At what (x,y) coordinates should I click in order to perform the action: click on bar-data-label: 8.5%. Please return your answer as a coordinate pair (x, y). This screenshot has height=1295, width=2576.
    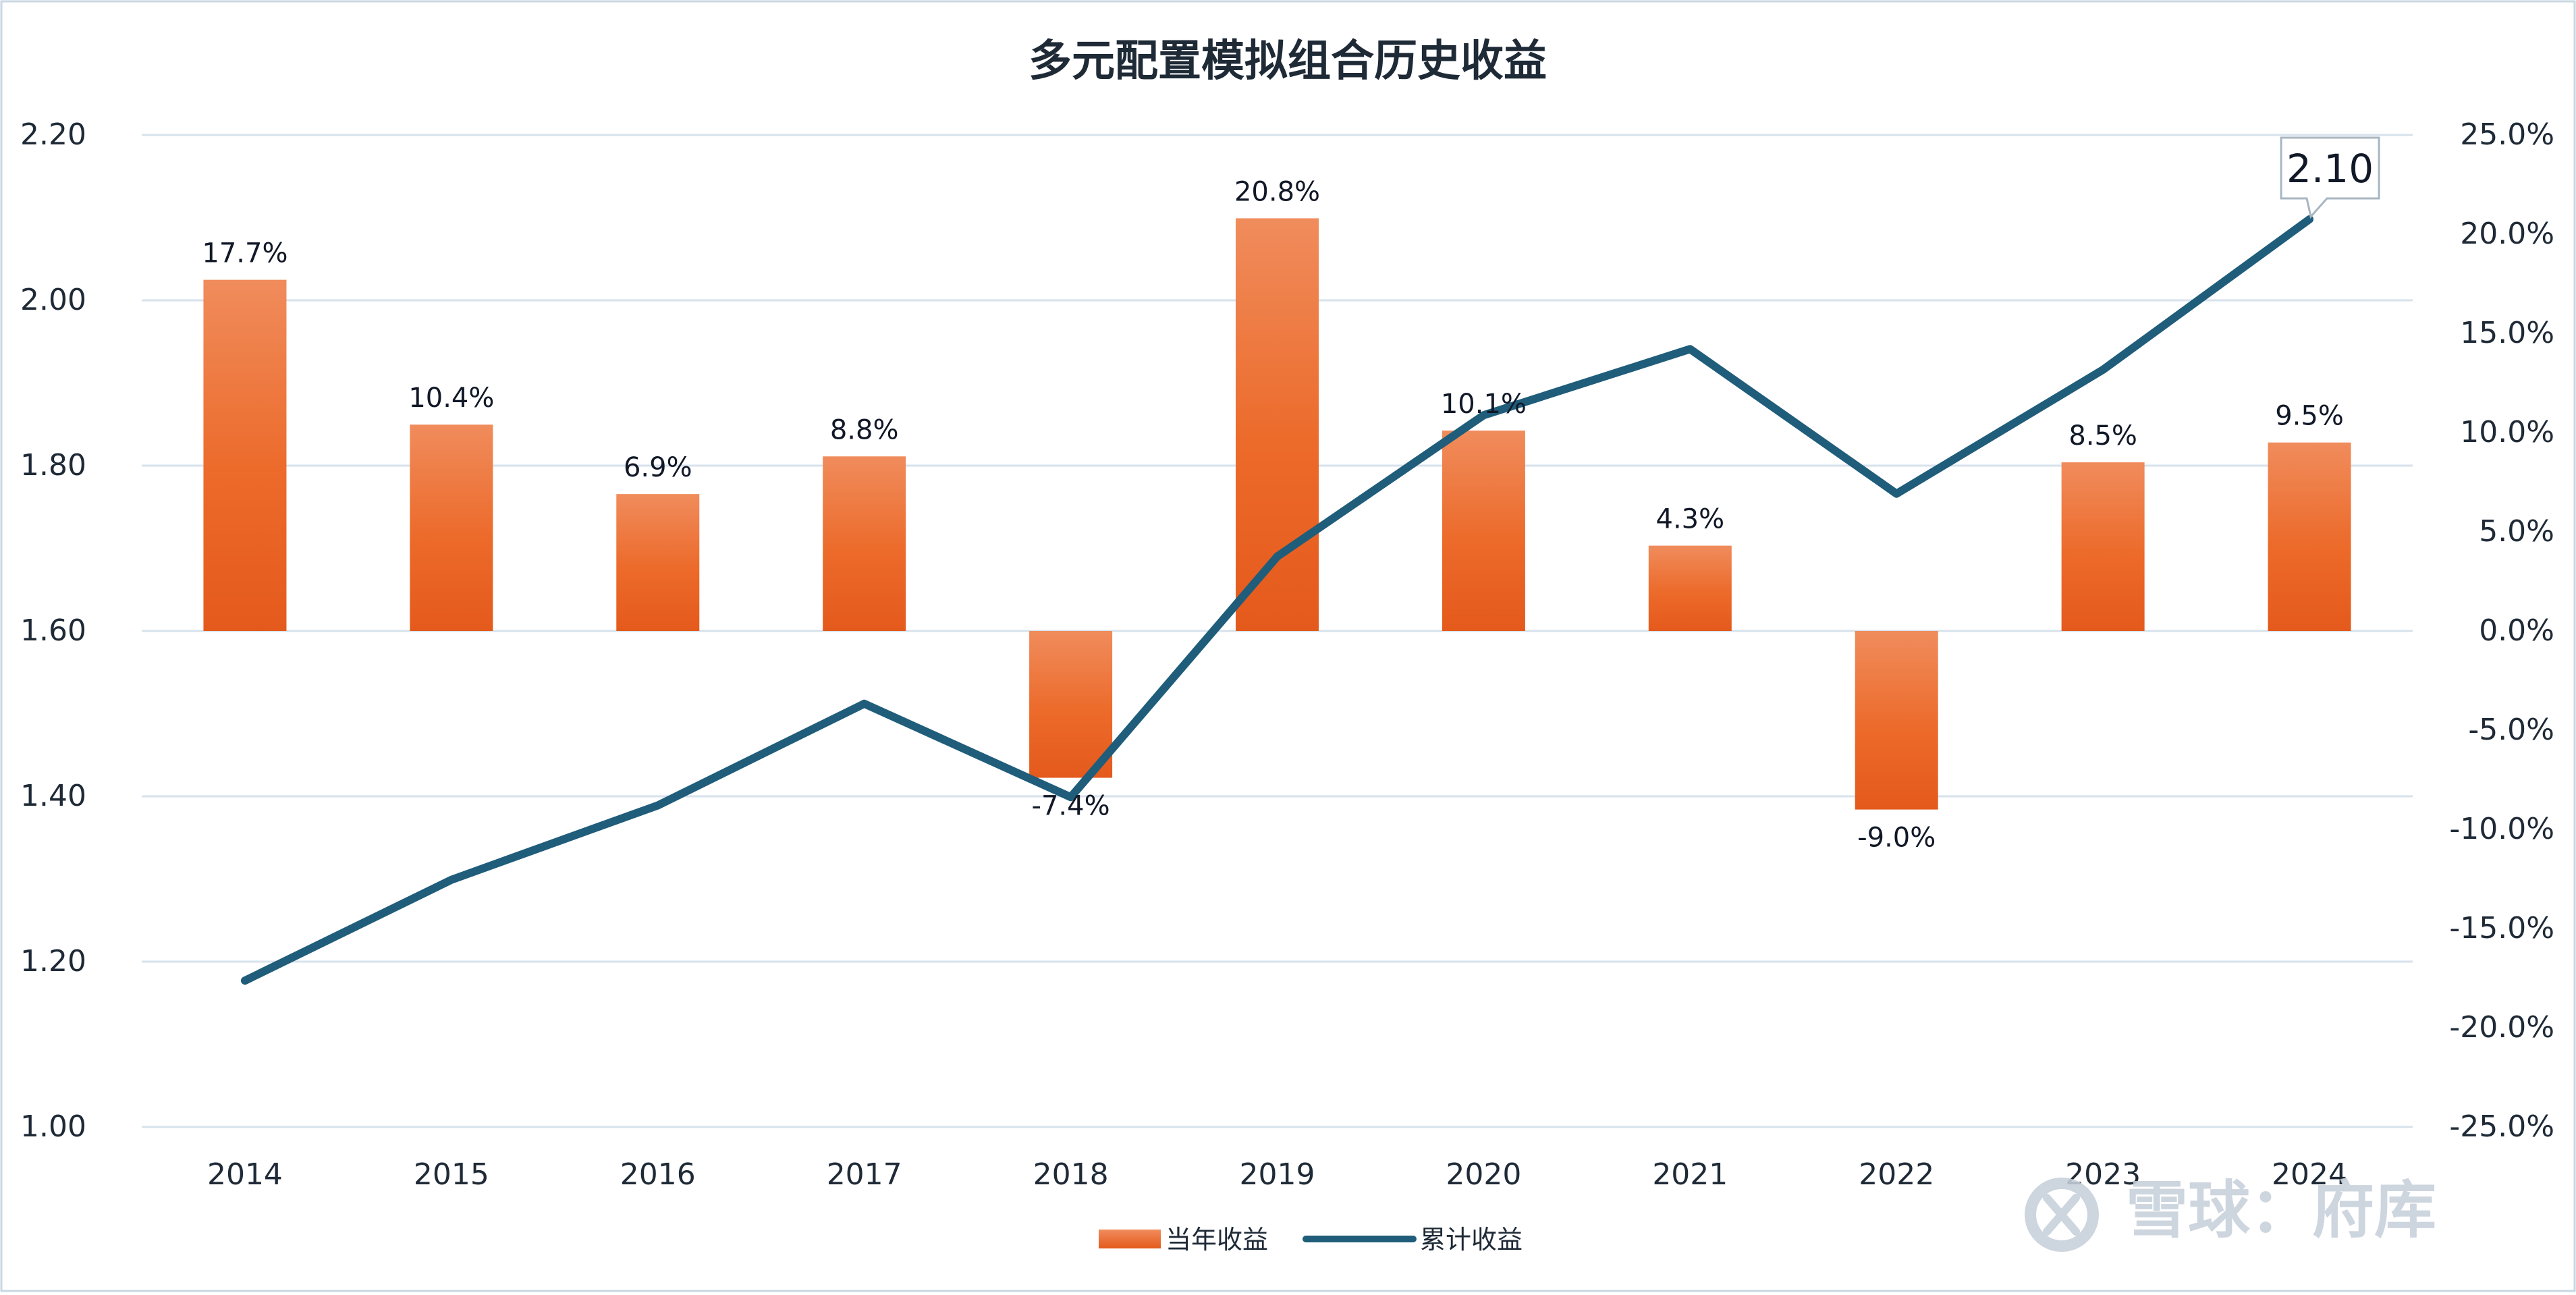
    Looking at the image, I should click on (2102, 436).